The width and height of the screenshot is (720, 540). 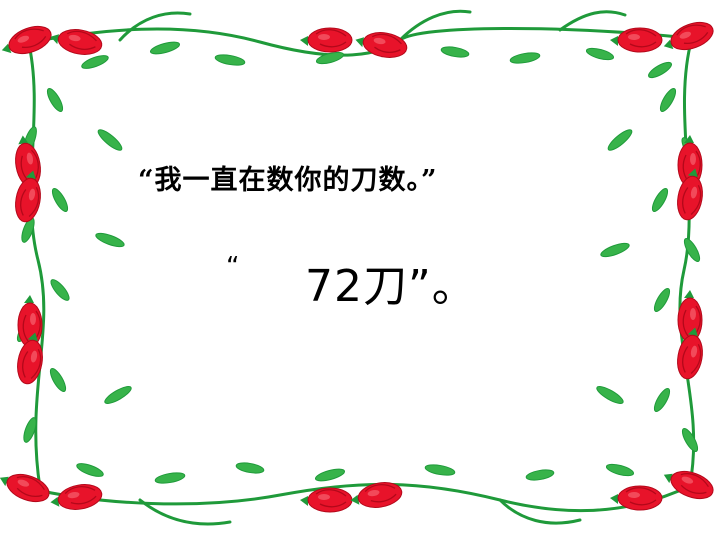 I want to click on quote-line-1: “我一直在数你的刀数。”, so click(x=288, y=180).